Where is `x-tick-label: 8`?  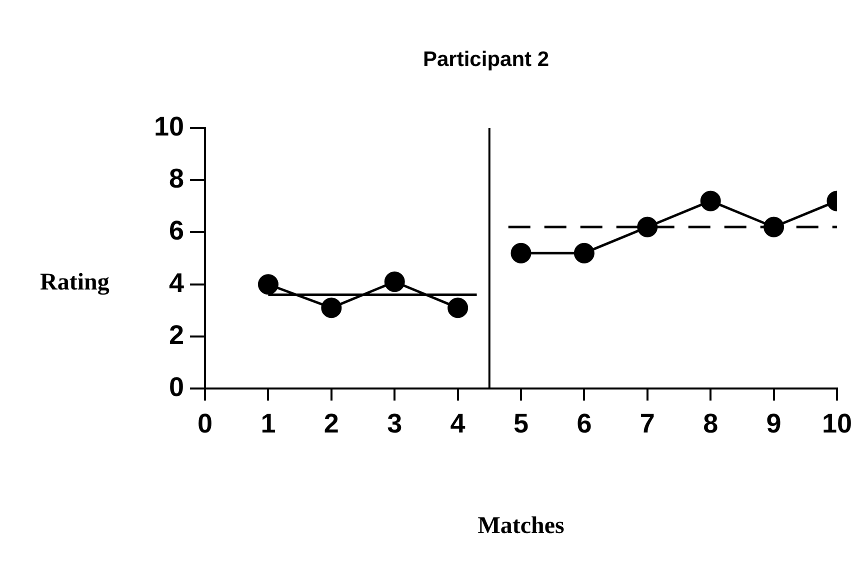 x-tick-label: 8 is located at coordinates (710, 423).